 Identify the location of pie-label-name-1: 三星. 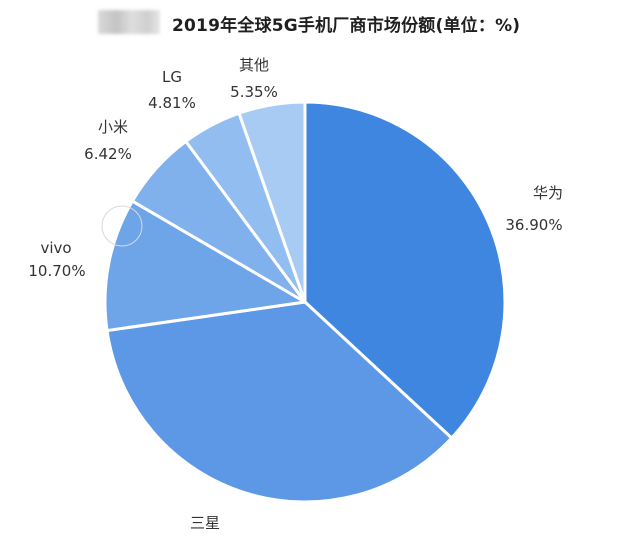
(205, 523).